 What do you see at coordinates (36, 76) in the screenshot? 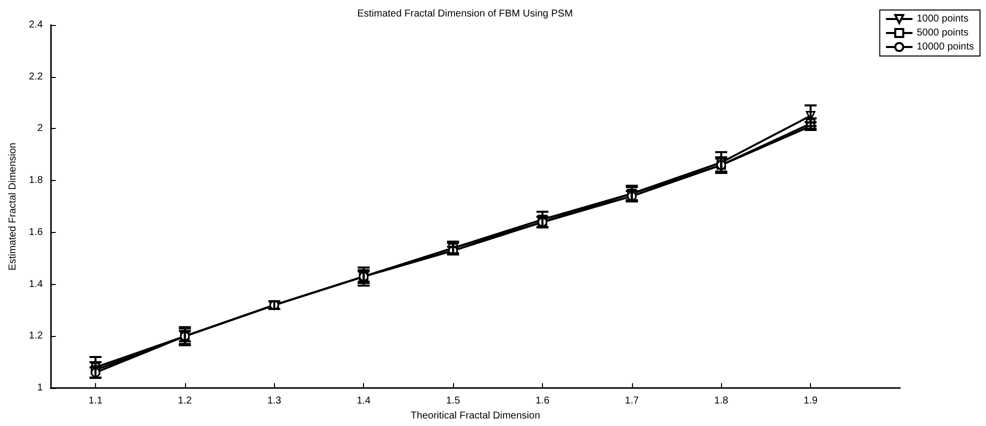
I see `y-tick-label: 2.2` at bounding box center [36, 76].